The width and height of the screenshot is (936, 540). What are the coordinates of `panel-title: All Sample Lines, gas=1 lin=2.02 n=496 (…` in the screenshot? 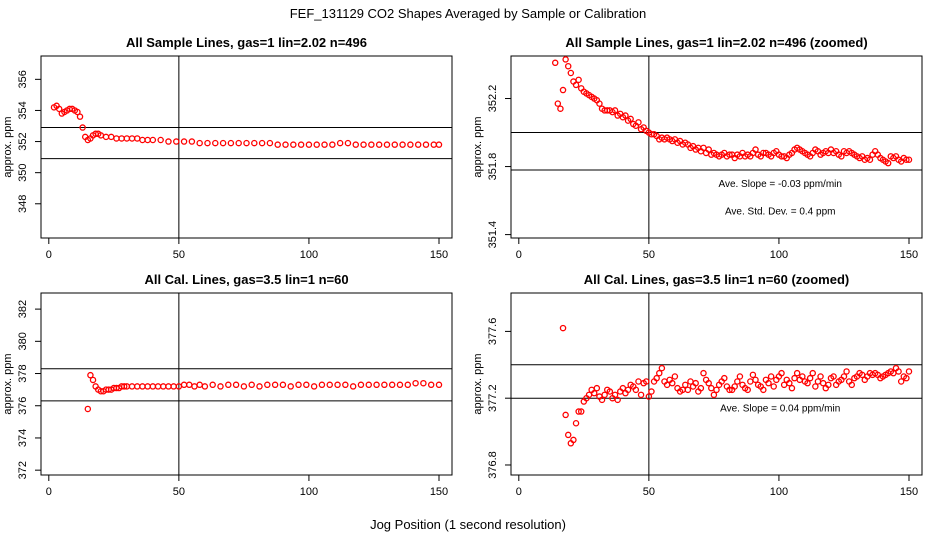 It's located at (716, 42).